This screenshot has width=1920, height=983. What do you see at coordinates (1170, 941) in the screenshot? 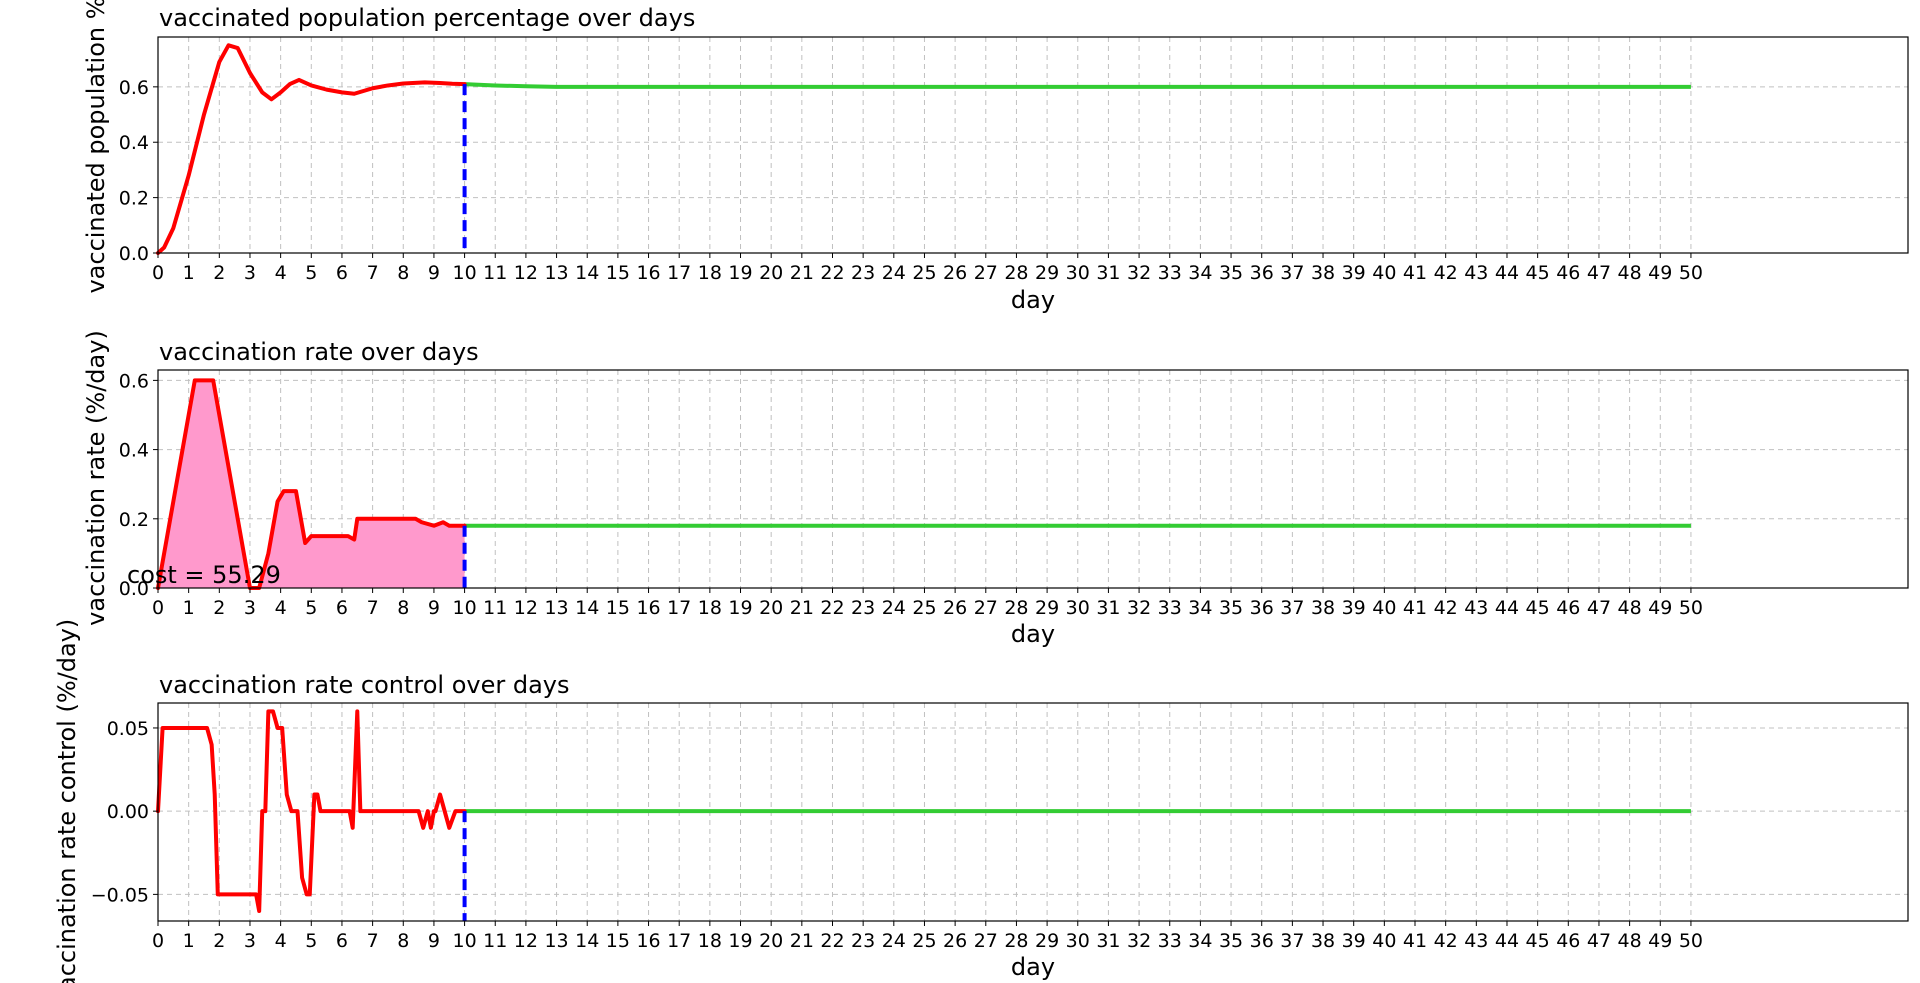
I see `x-tick-label: 33` at bounding box center [1170, 941].